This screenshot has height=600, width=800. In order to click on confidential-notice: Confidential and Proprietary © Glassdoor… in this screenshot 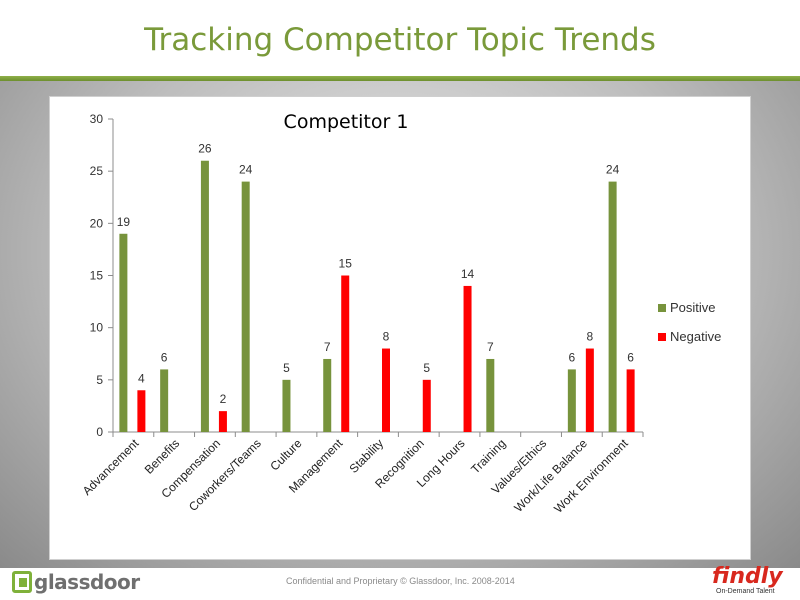, I will do `click(400, 581)`.